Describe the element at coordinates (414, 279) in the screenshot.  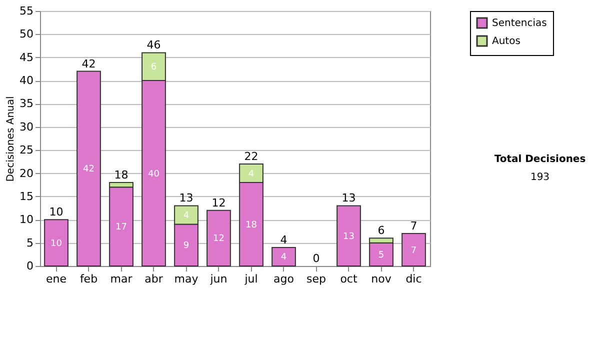
I see `x-tick-label: dic` at that location.